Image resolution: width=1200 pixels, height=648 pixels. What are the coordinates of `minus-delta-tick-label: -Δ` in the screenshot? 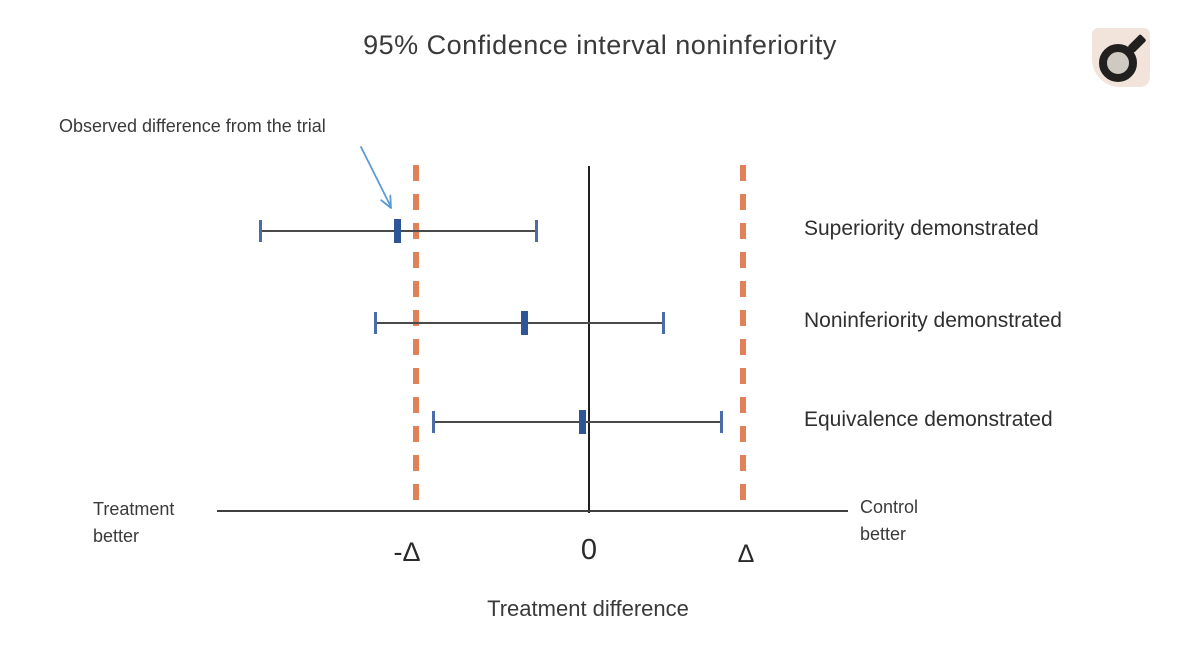 It's located at (407, 552).